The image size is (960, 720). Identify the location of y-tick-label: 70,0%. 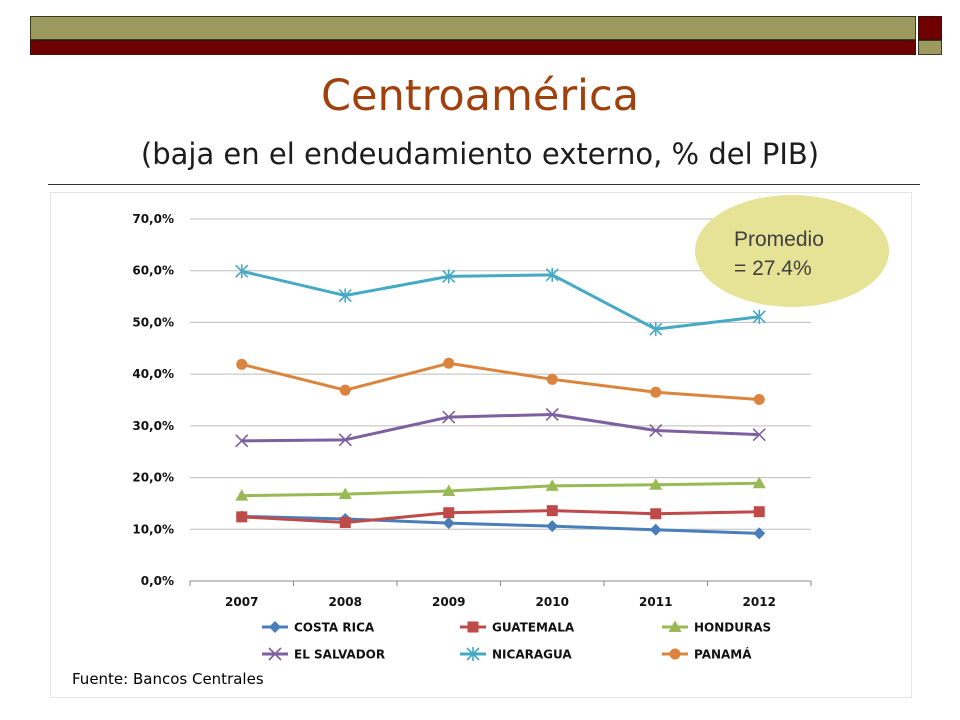
(153, 219).